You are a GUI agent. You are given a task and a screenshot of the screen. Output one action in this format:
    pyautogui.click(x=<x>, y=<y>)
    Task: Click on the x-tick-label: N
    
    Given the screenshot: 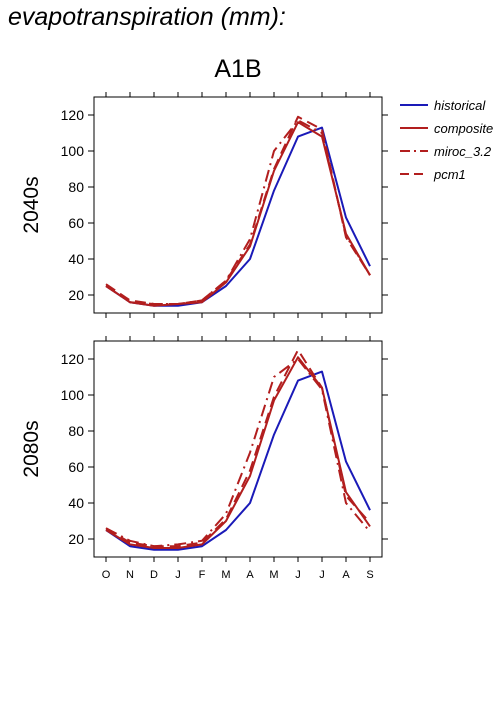 What is the action you would take?
    pyautogui.click(x=130, y=575)
    